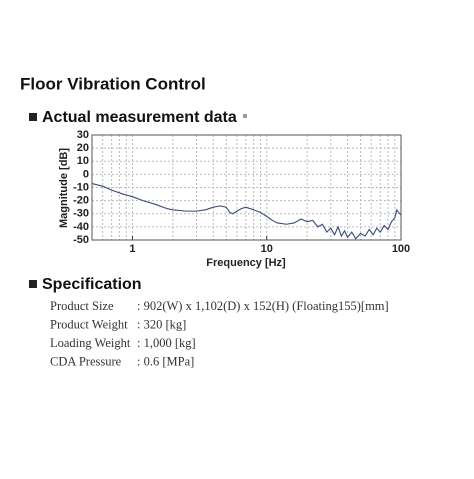  I want to click on y-tick-label: 10, so click(83, 161).